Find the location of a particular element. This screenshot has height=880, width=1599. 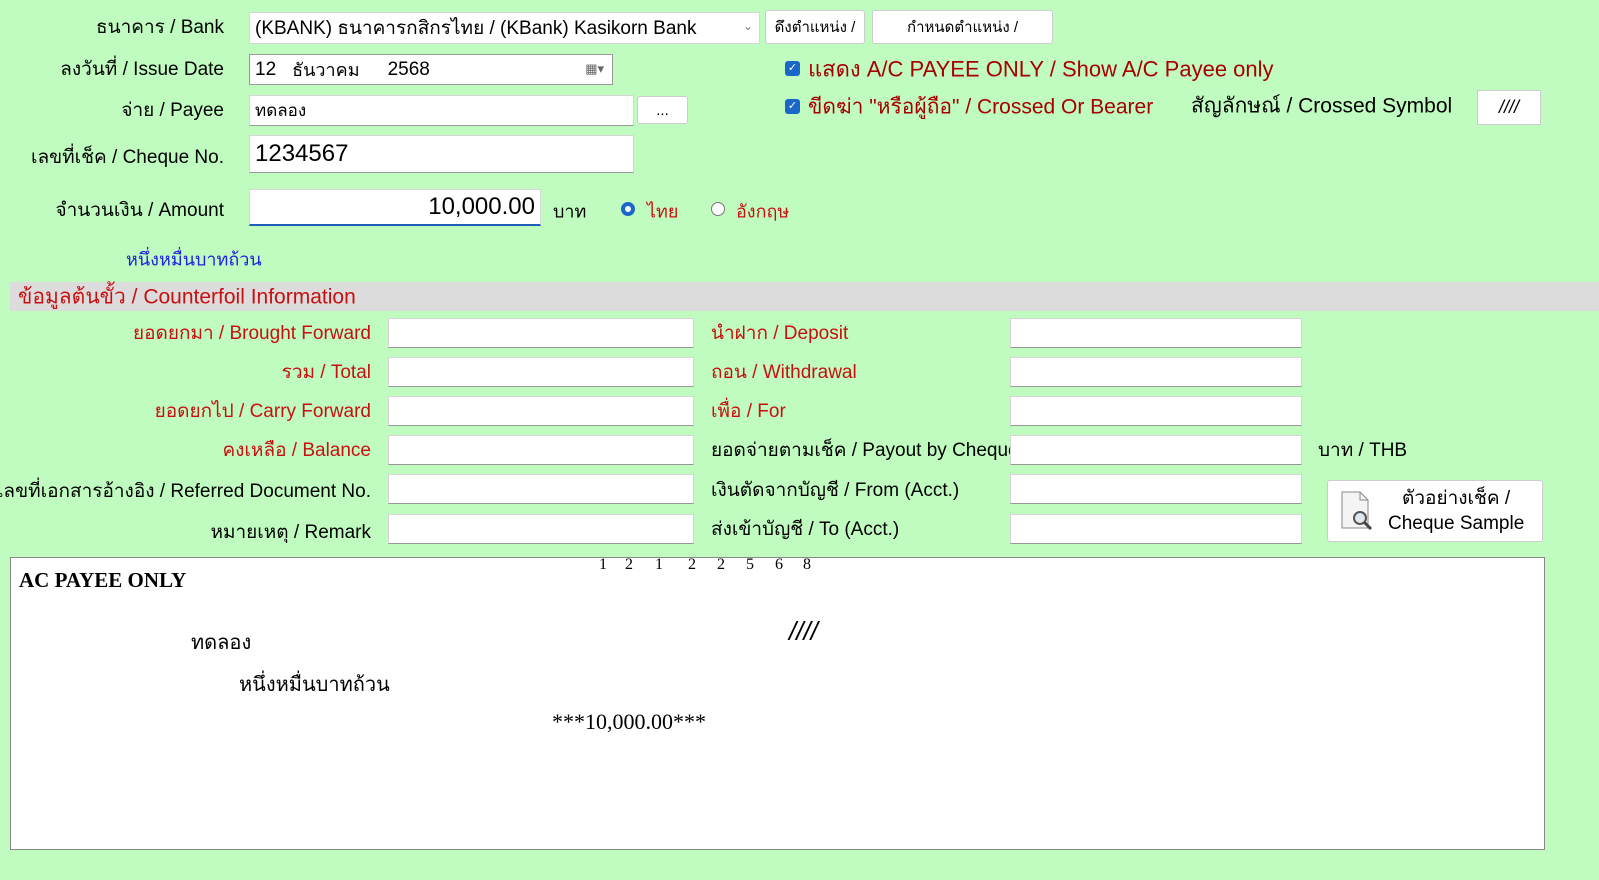

preview-date-digits: 1 2 1 2 2 5 6 8 is located at coordinates (705, 565).